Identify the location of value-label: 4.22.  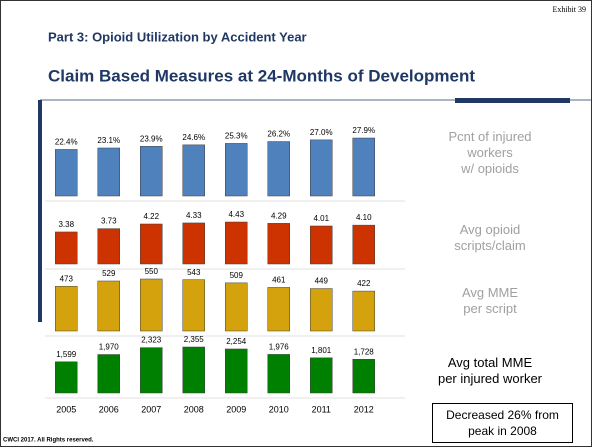
(151, 216).